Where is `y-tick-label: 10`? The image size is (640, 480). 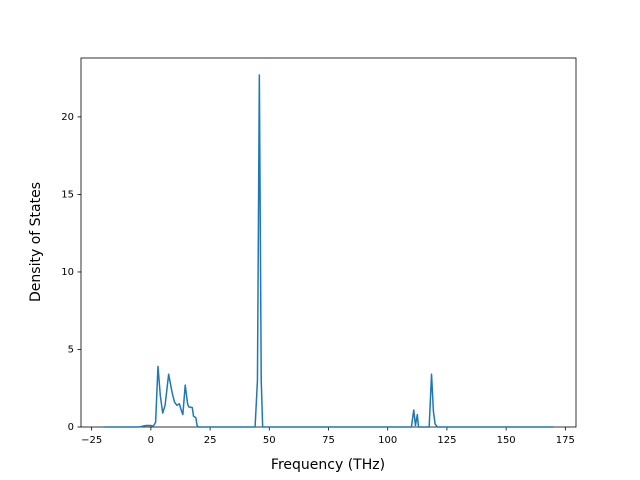
y-tick-label: 10 is located at coordinates (67, 272).